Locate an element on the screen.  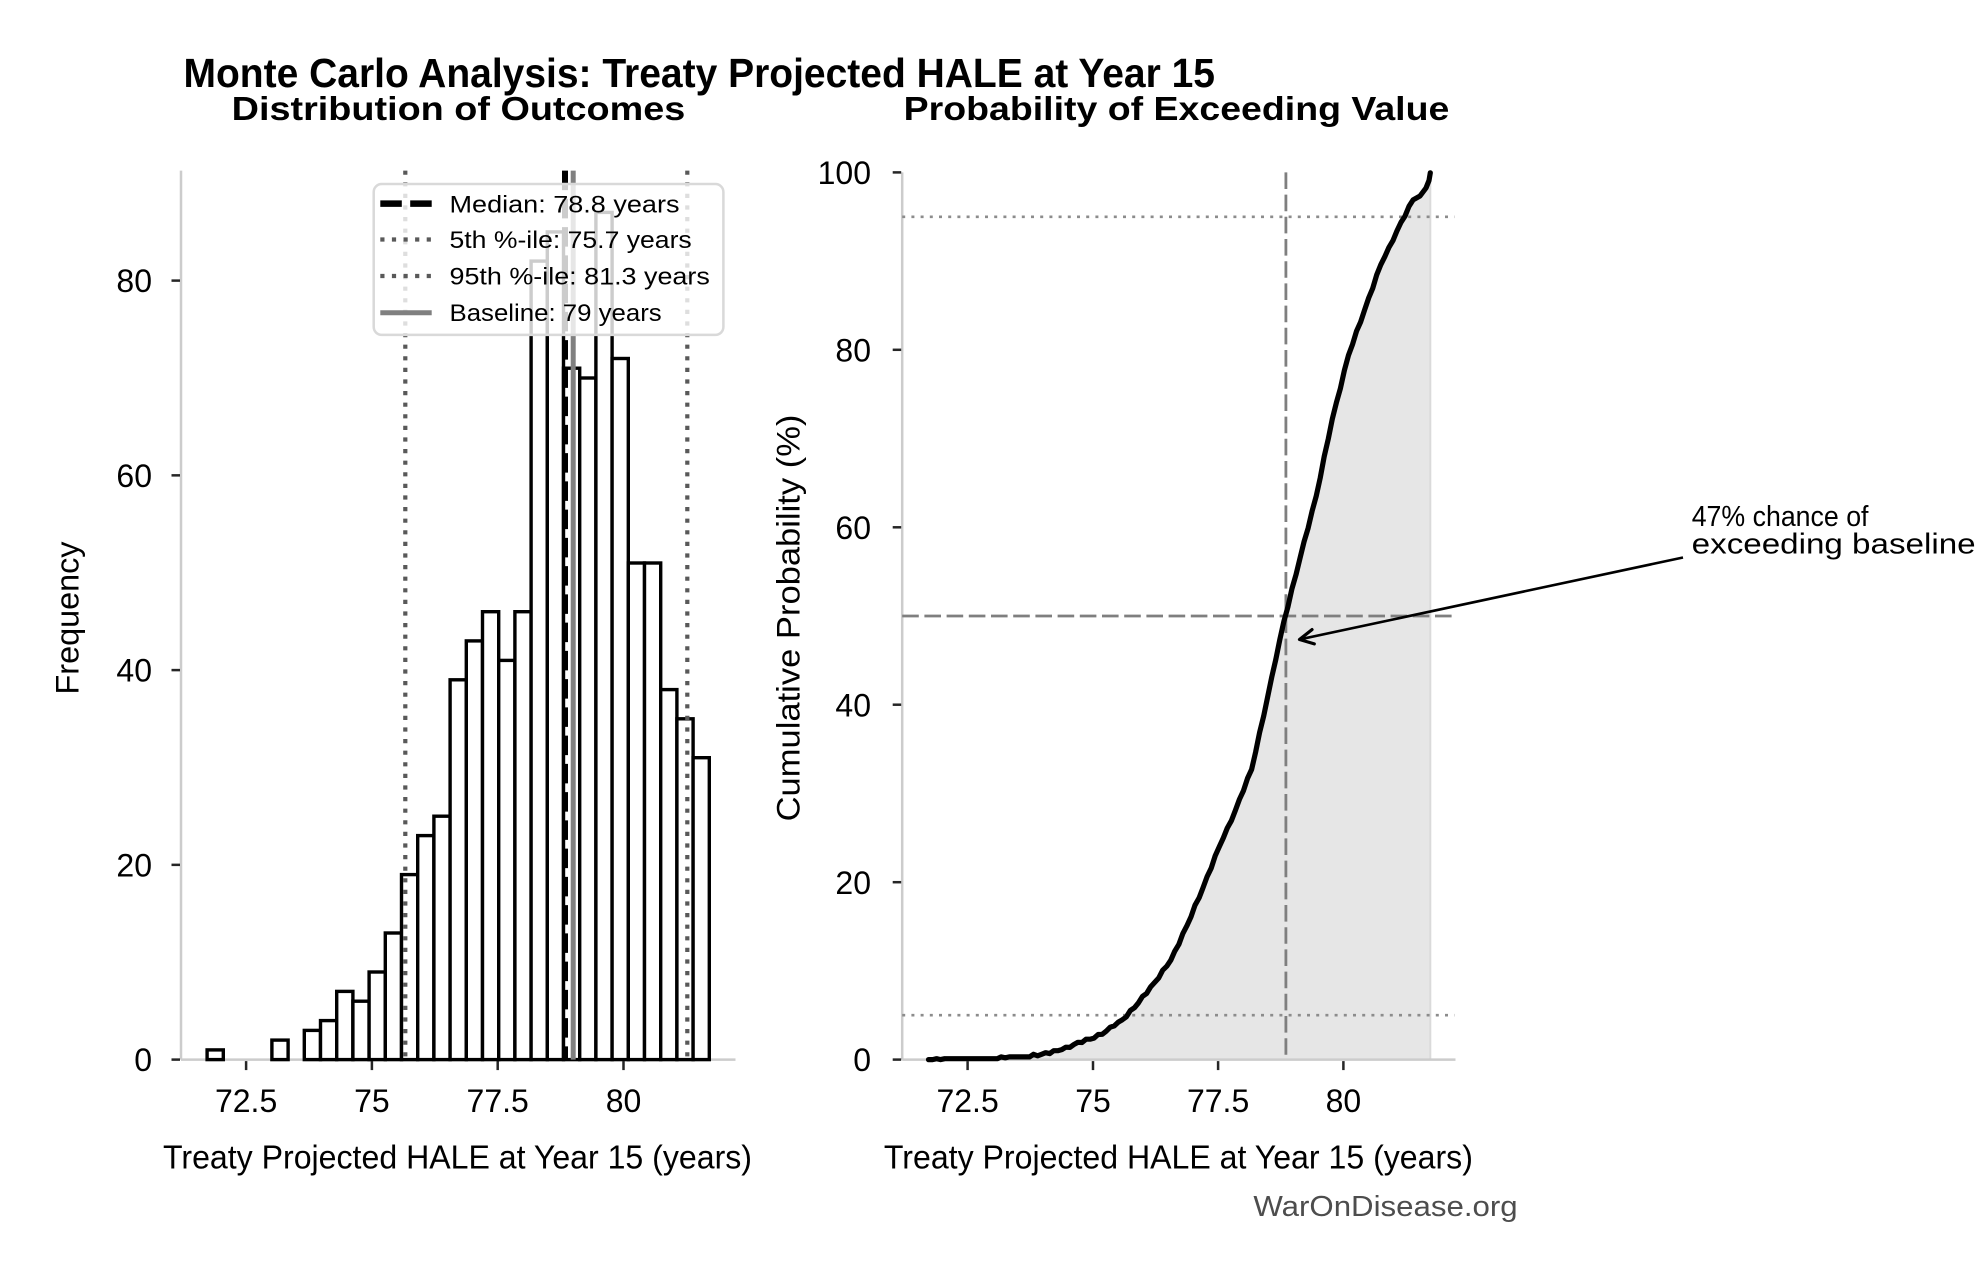
svg-text: exceeding baseline is located at coordinates (1834, 545).